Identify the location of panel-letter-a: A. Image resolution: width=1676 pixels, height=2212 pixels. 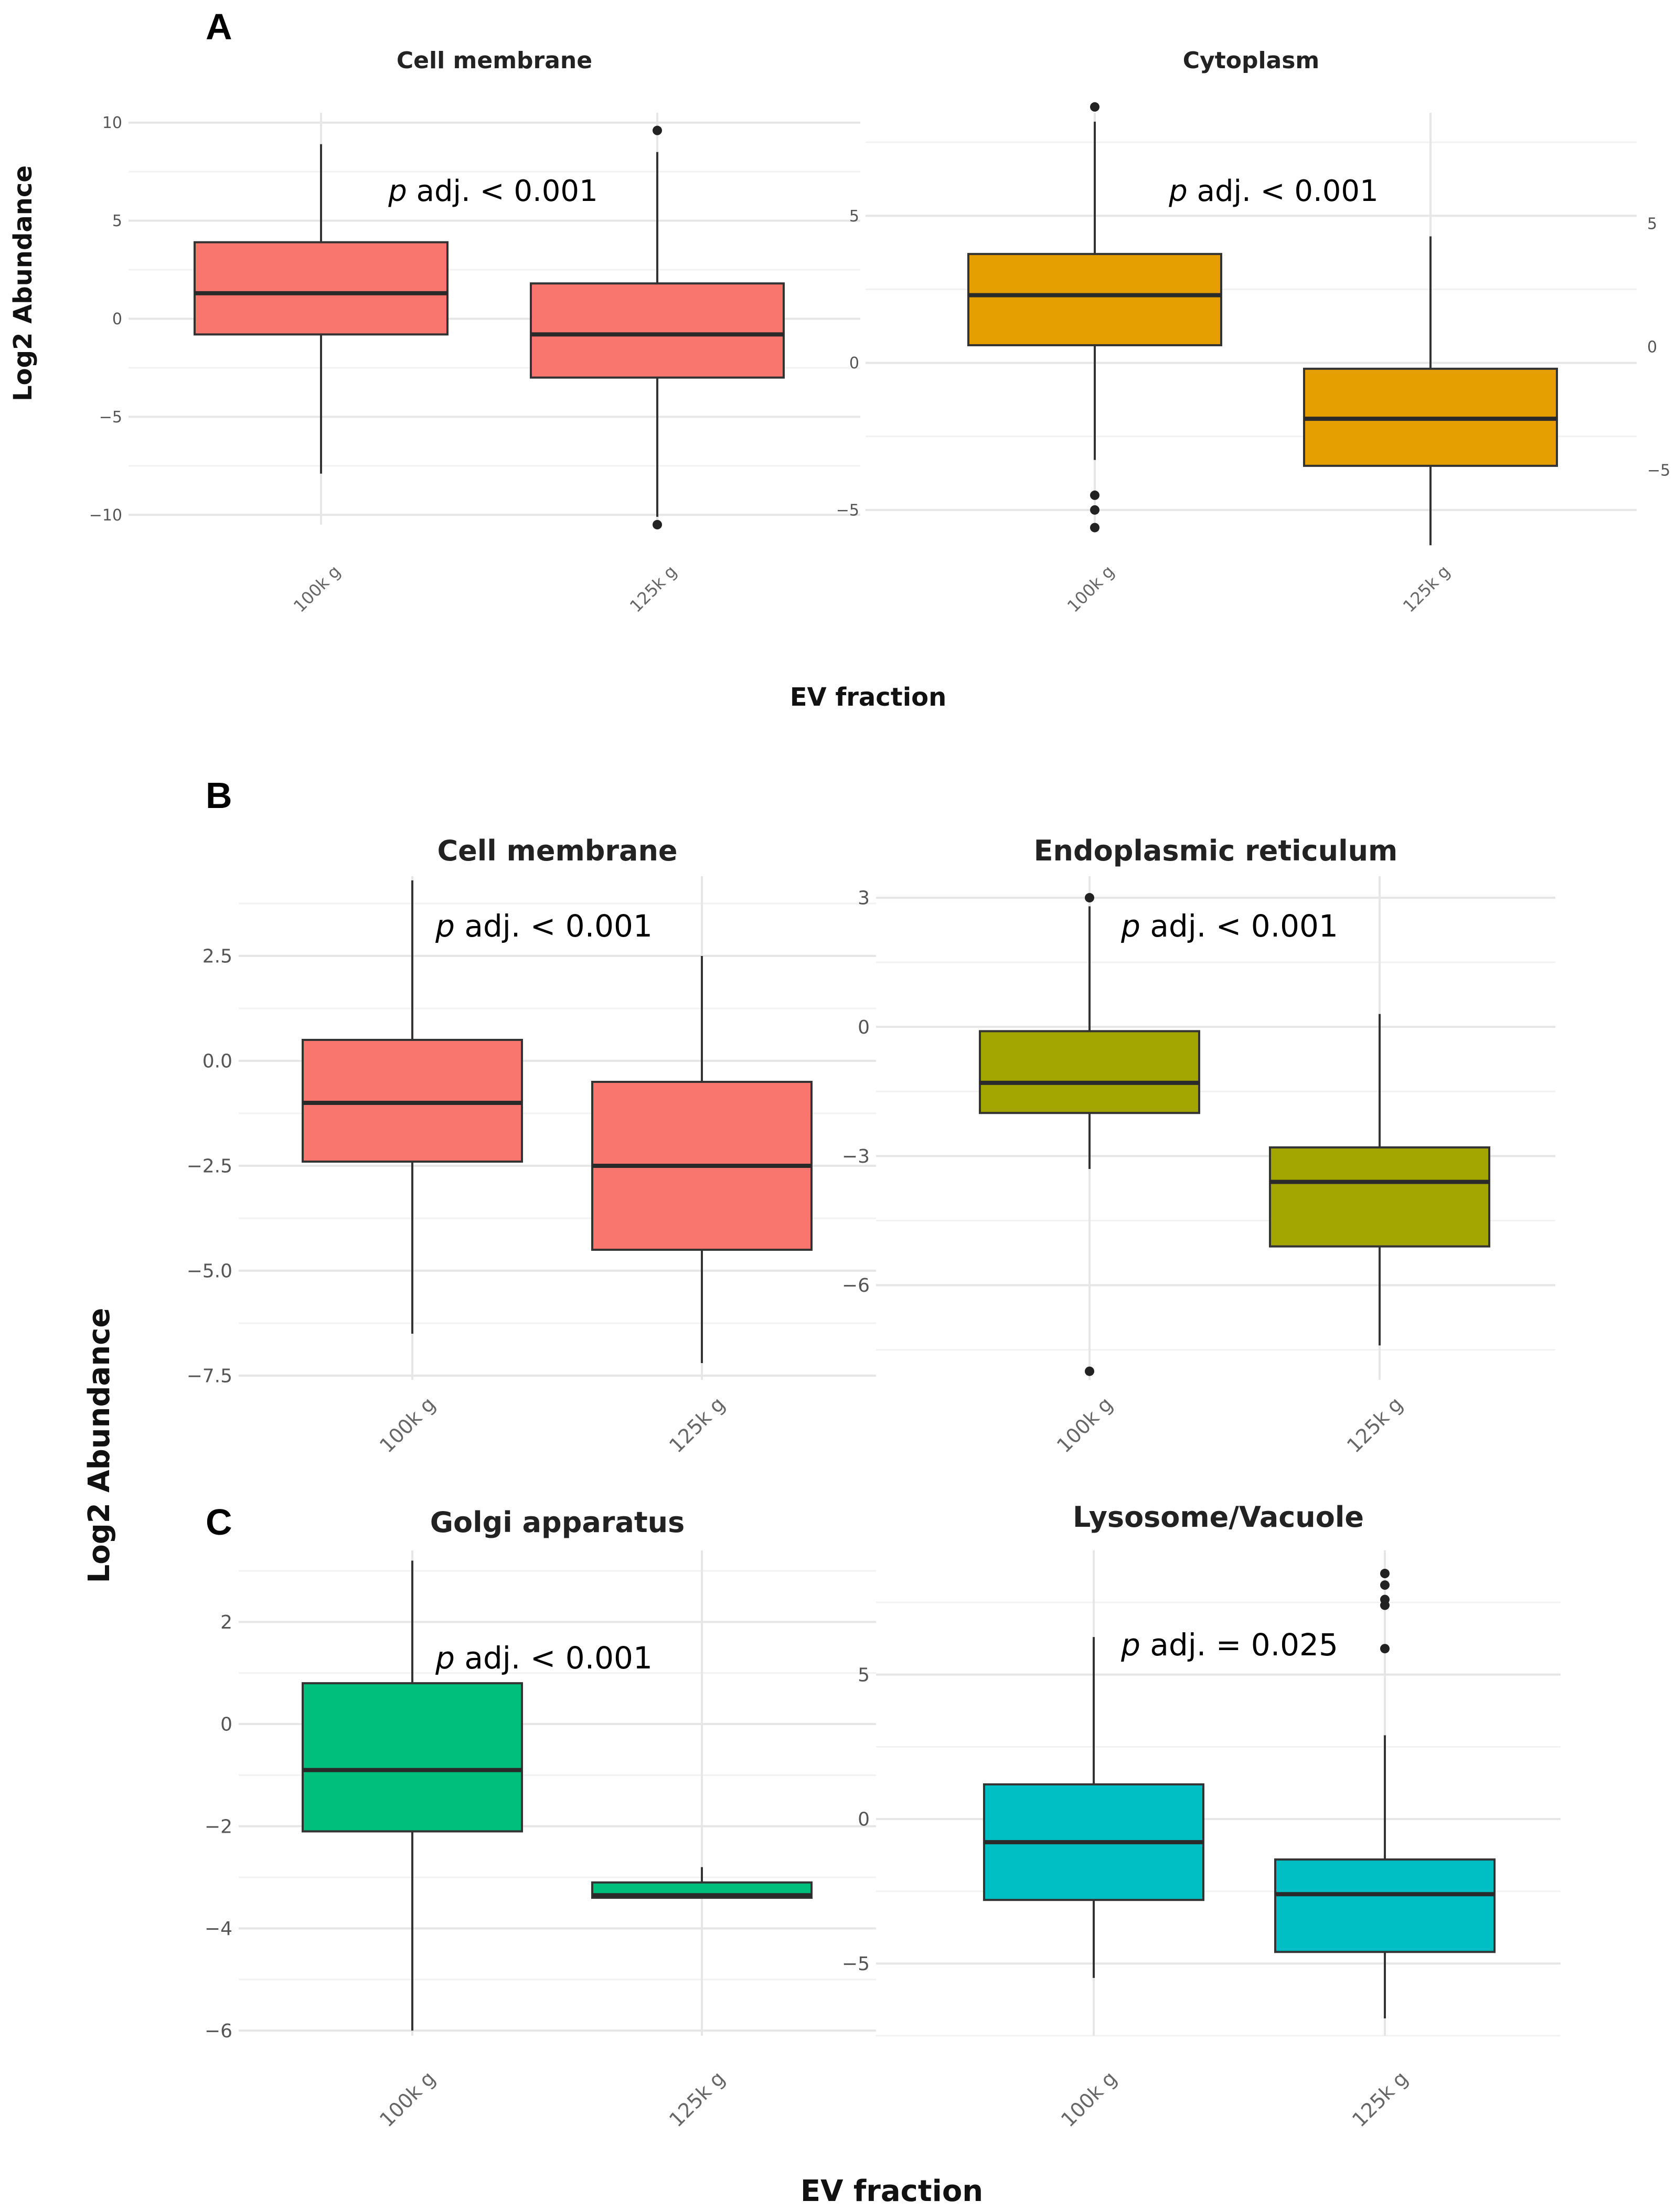
(219, 26).